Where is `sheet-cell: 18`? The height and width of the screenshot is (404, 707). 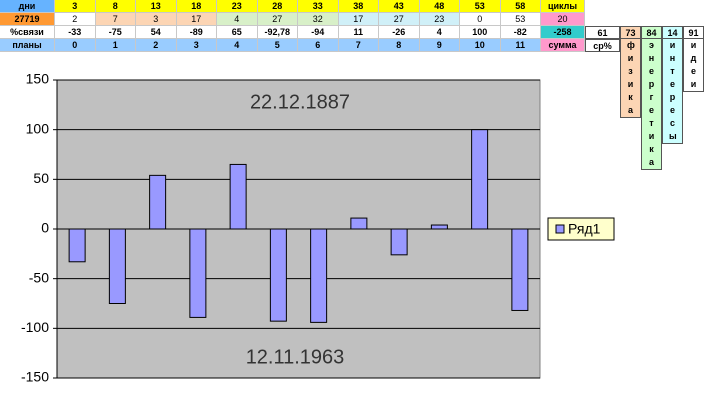
sheet-cell: 18 is located at coordinates (196, 6).